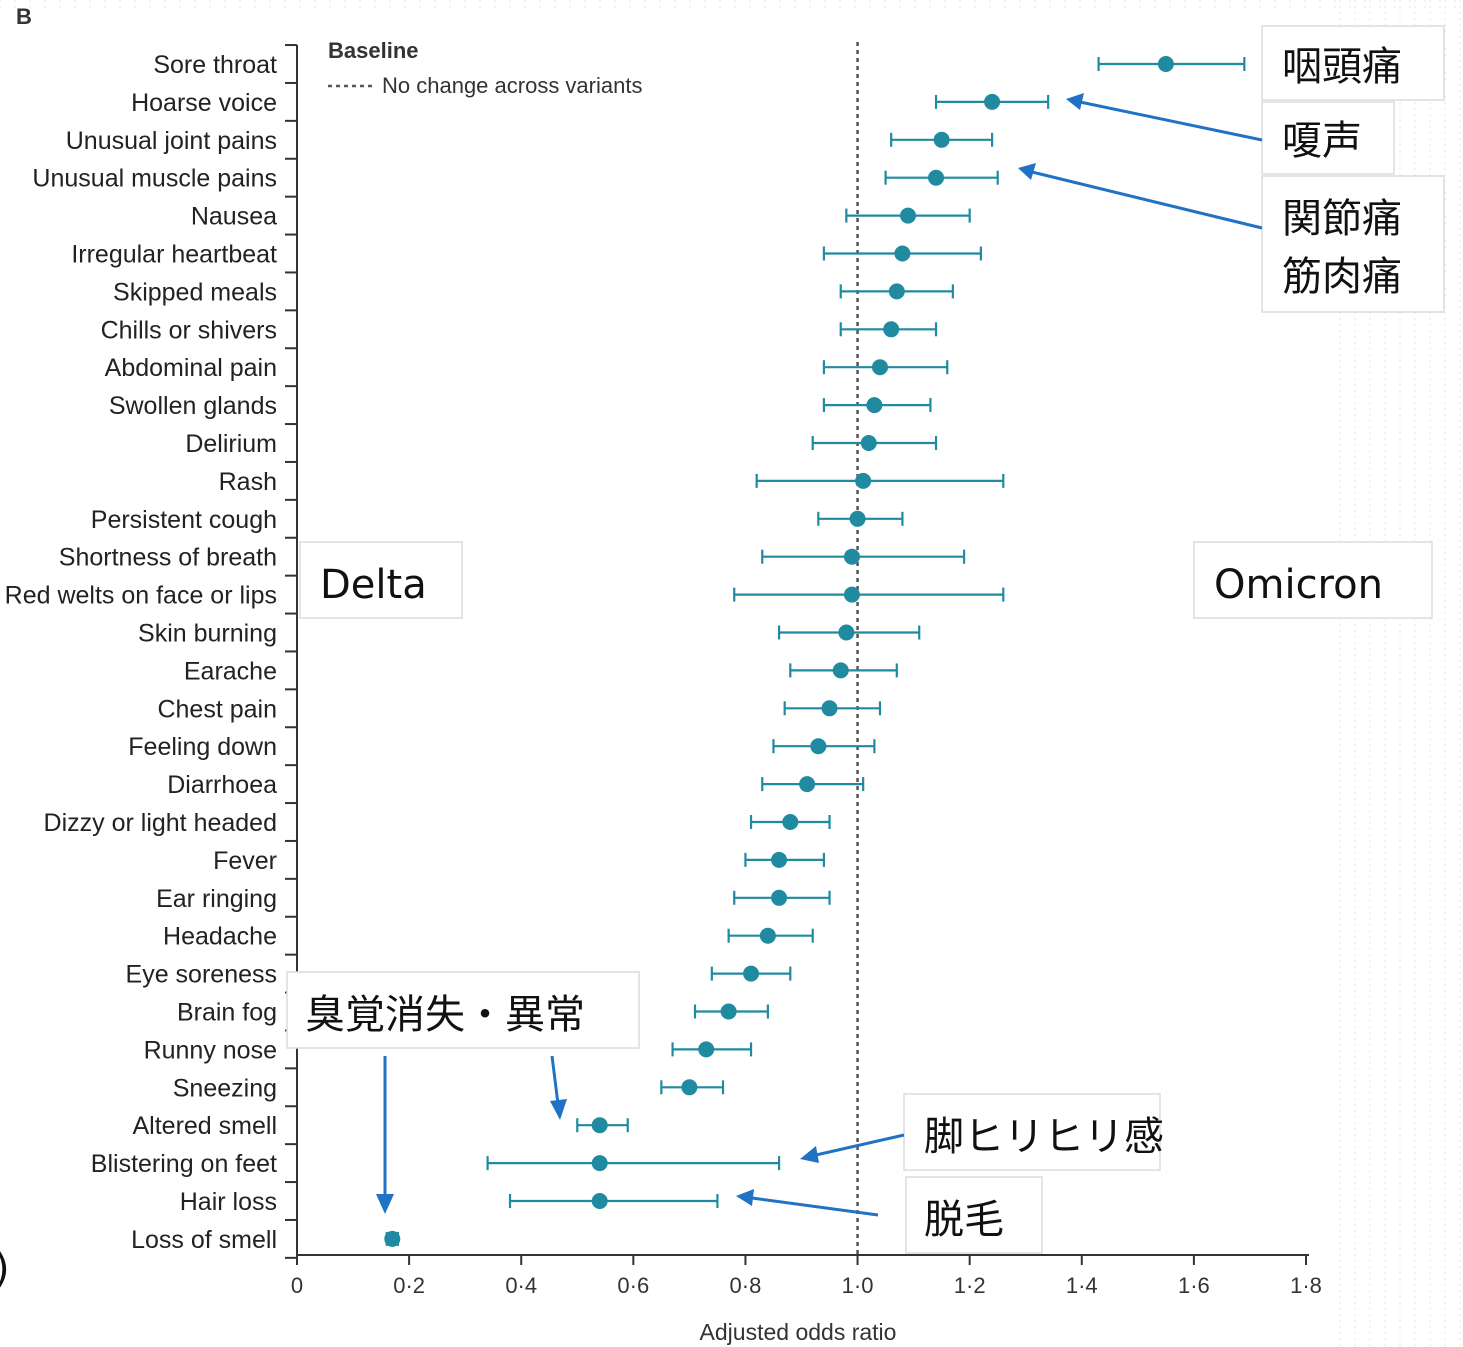  Describe the element at coordinates (171, 141) in the screenshot. I see `row-label: Unusual joint pains` at that location.